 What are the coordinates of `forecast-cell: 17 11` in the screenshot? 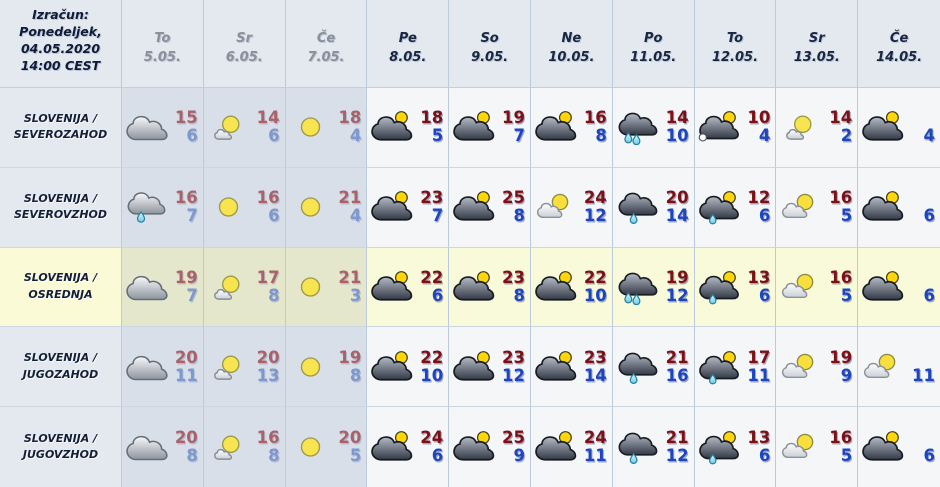 It's located at (735, 367).